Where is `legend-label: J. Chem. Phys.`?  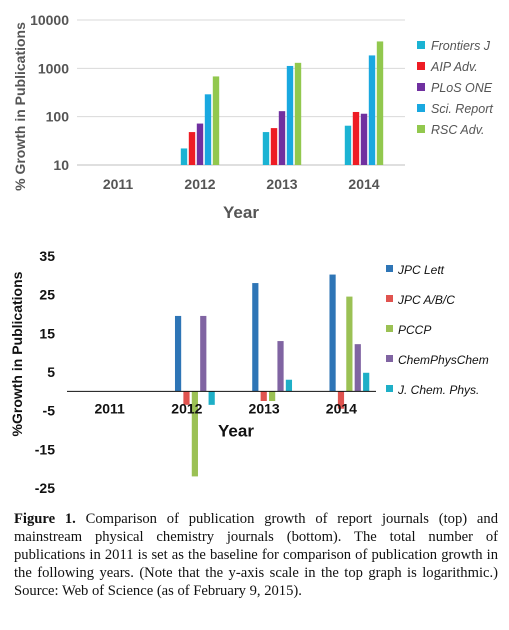 legend-label: J. Chem. Phys. is located at coordinates (438, 390).